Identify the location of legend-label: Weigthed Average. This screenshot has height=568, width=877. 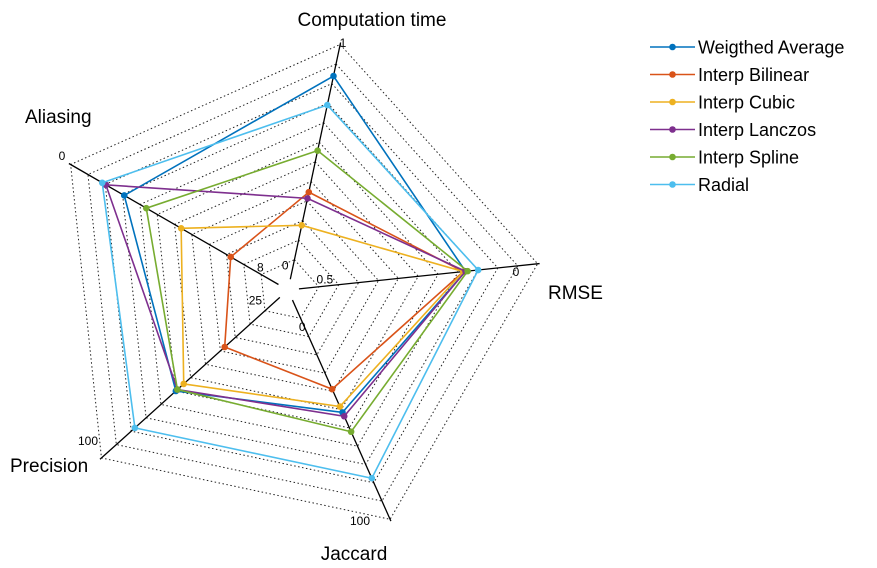
(771, 48).